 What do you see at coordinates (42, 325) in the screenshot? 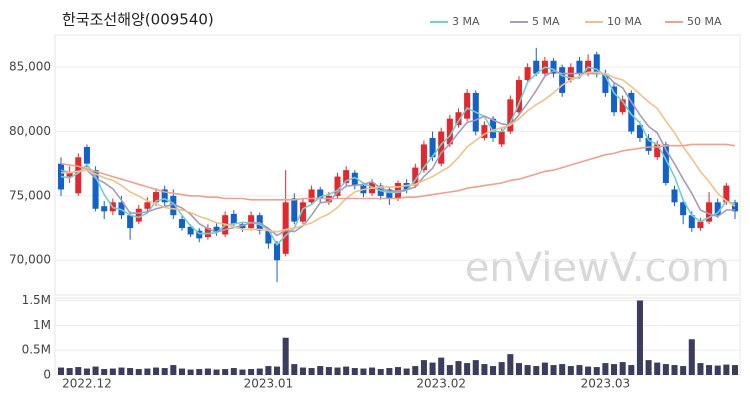
I see `y-tick-label: 1M` at bounding box center [42, 325].